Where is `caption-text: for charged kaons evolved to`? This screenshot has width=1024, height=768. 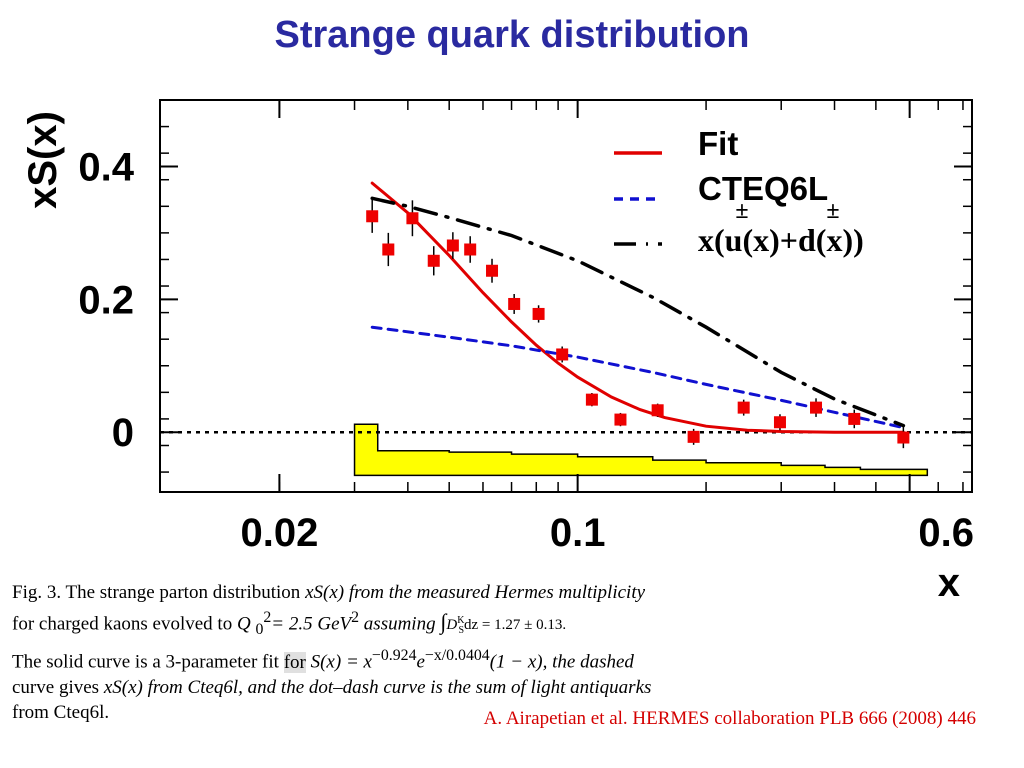
caption-text: for charged kaons evolved to is located at coordinates (124, 624).